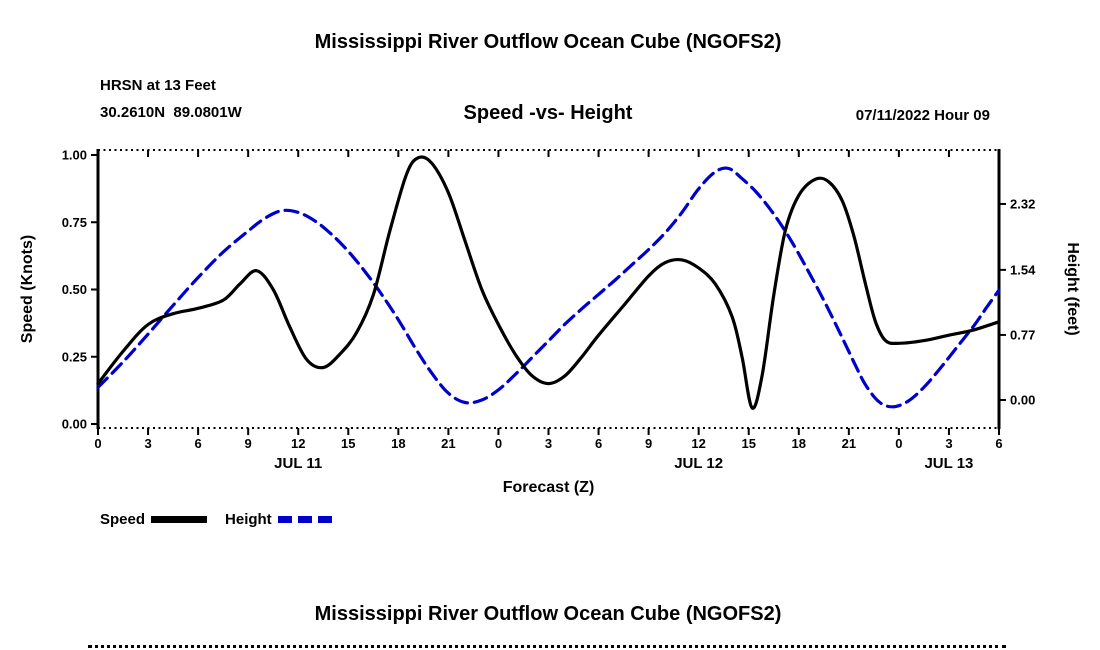  What do you see at coordinates (123, 519) in the screenshot?
I see `legend-speed-label: Speed` at bounding box center [123, 519].